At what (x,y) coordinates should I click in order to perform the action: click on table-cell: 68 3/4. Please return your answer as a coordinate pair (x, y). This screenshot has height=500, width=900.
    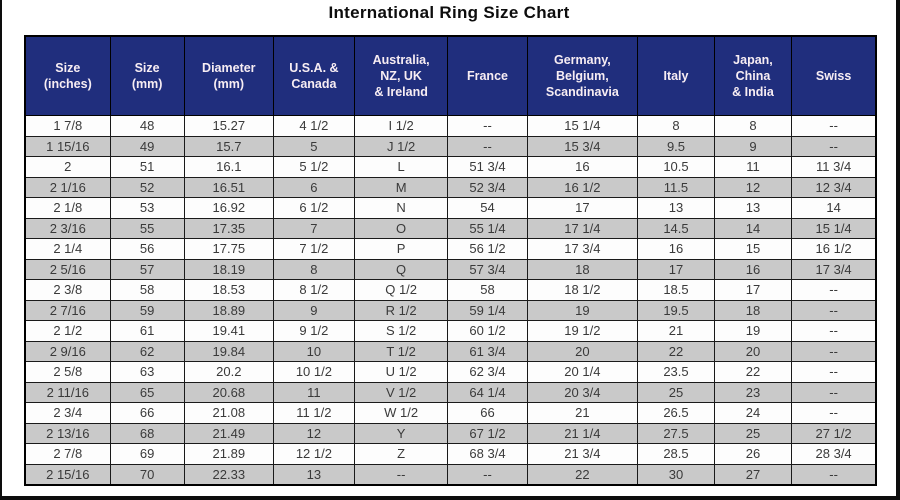
    Looking at the image, I should click on (487, 454).